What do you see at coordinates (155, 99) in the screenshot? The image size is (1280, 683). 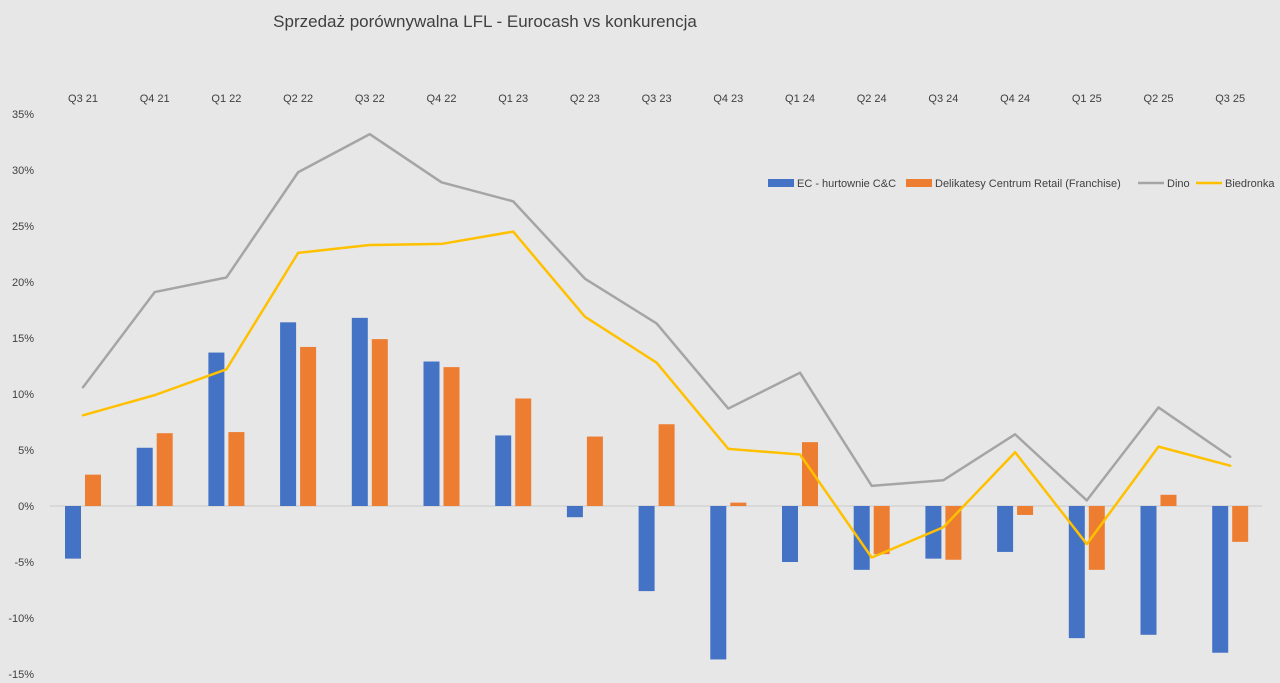 I see `x-category-label: Q4 21` at bounding box center [155, 99].